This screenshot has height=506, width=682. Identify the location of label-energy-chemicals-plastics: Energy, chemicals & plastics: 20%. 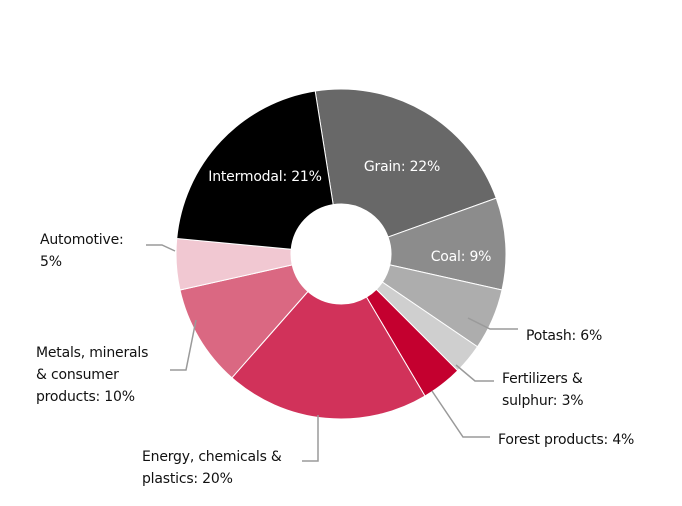
(212, 468).